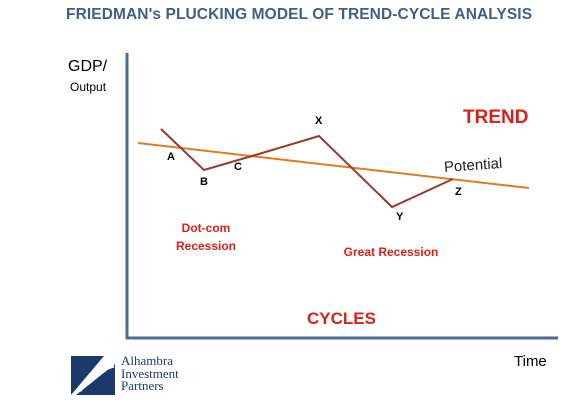 The image size is (577, 408). Describe the element at coordinates (319, 121) in the screenshot. I see `point-label-x: X` at that location.